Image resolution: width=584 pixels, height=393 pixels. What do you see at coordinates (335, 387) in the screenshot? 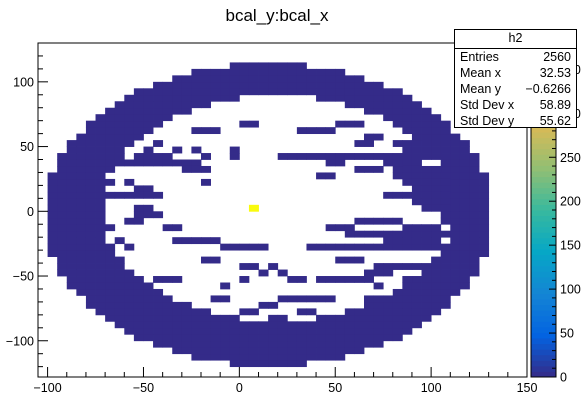
I see `x-tick-label: 50` at bounding box center [335, 387].